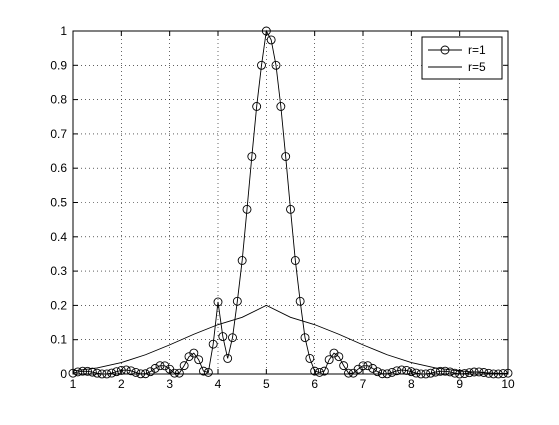 This screenshot has width=559, height=425. I want to click on series-line, so click(290, 339).